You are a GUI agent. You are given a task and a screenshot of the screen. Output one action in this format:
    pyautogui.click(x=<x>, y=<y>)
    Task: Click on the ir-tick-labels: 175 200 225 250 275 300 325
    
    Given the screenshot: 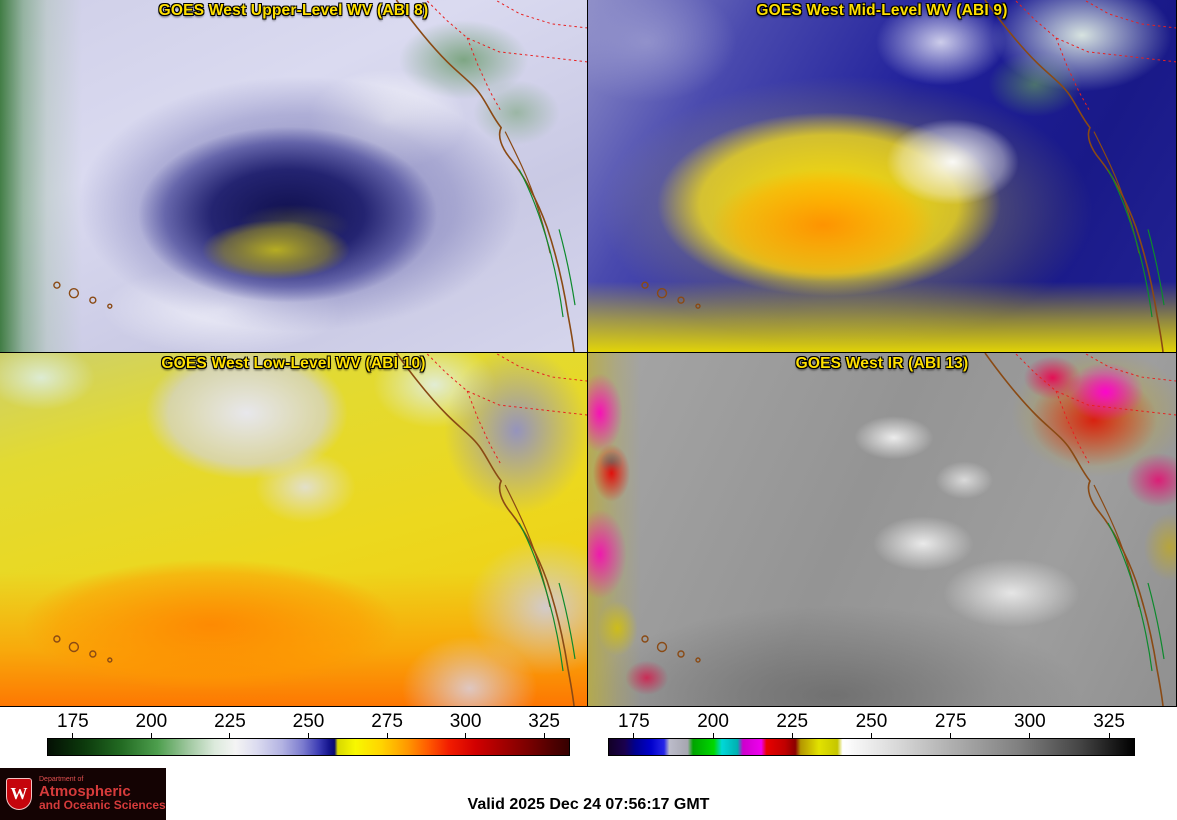 What is the action you would take?
    pyautogui.click(x=871, y=723)
    